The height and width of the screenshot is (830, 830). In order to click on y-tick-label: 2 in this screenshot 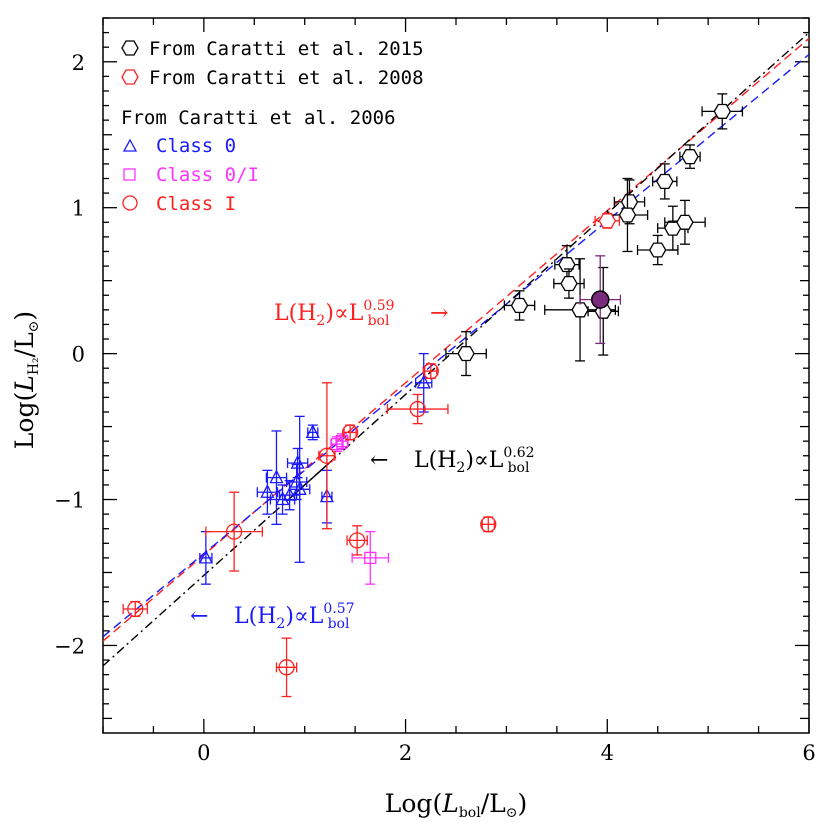, I will do `click(78, 63)`.